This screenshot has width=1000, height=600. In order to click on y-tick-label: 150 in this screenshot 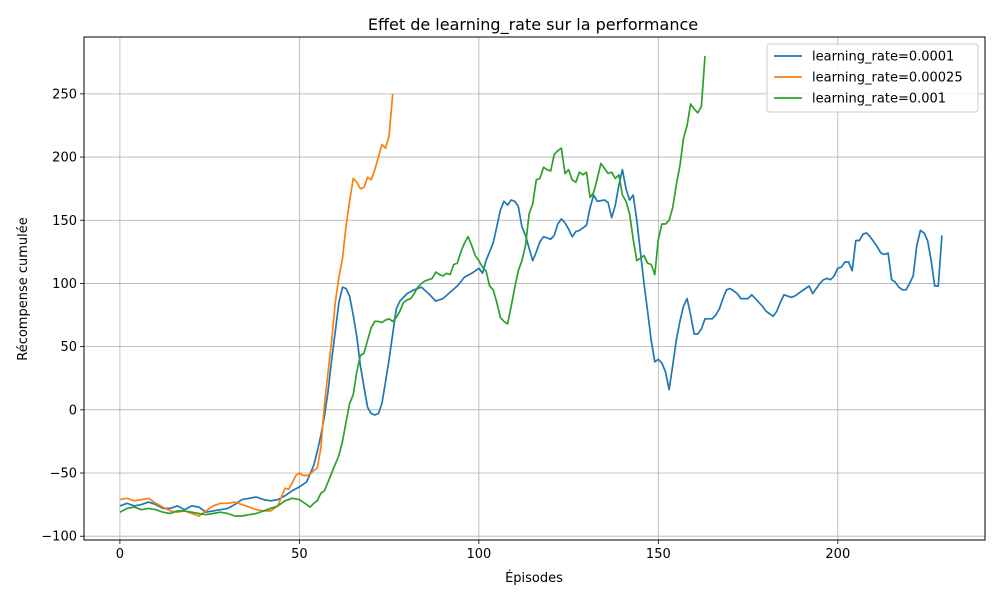, I will do `click(64, 221)`.